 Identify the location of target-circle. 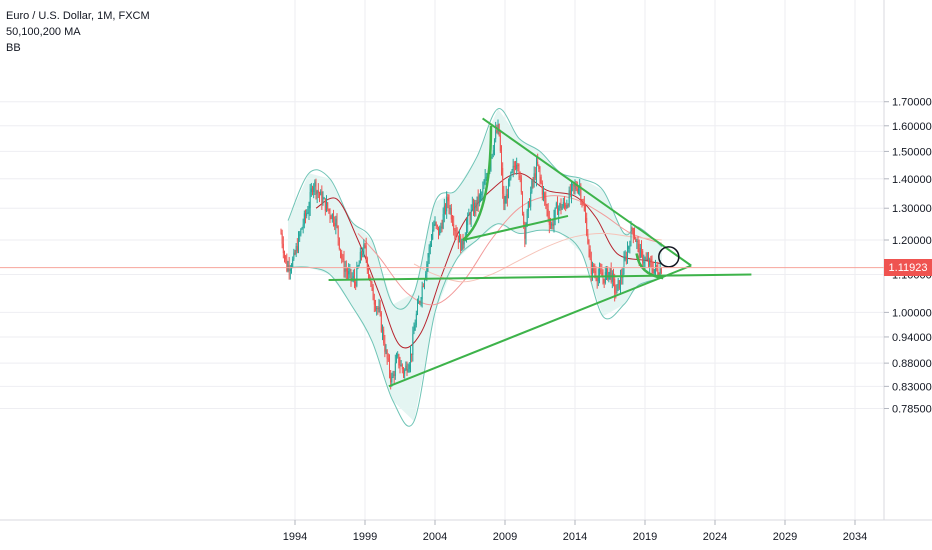
(669, 257).